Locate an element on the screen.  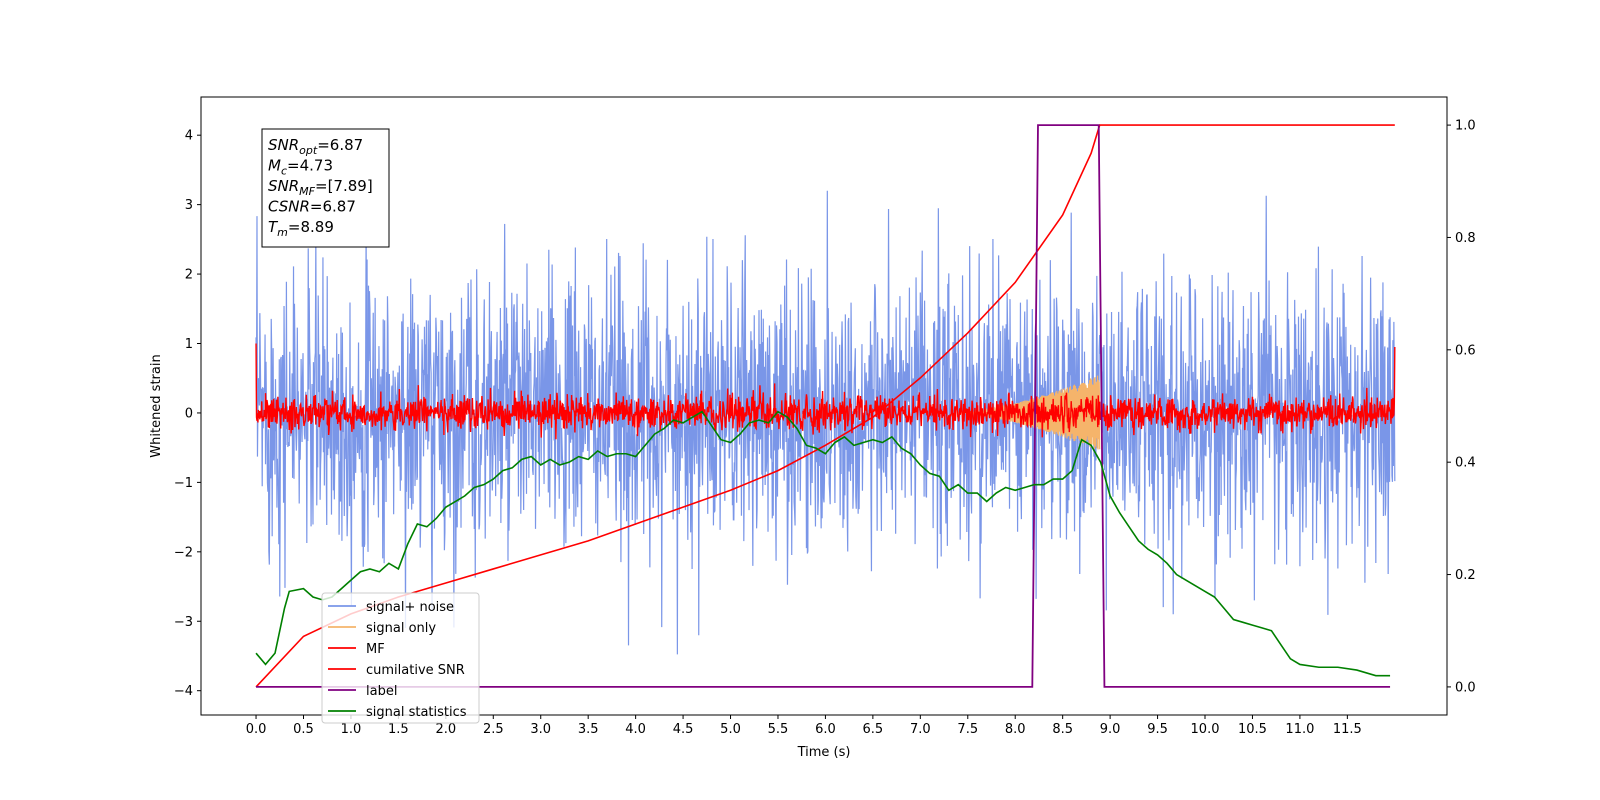
x-tick-label: 2.0 is located at coordinates (445, 729).